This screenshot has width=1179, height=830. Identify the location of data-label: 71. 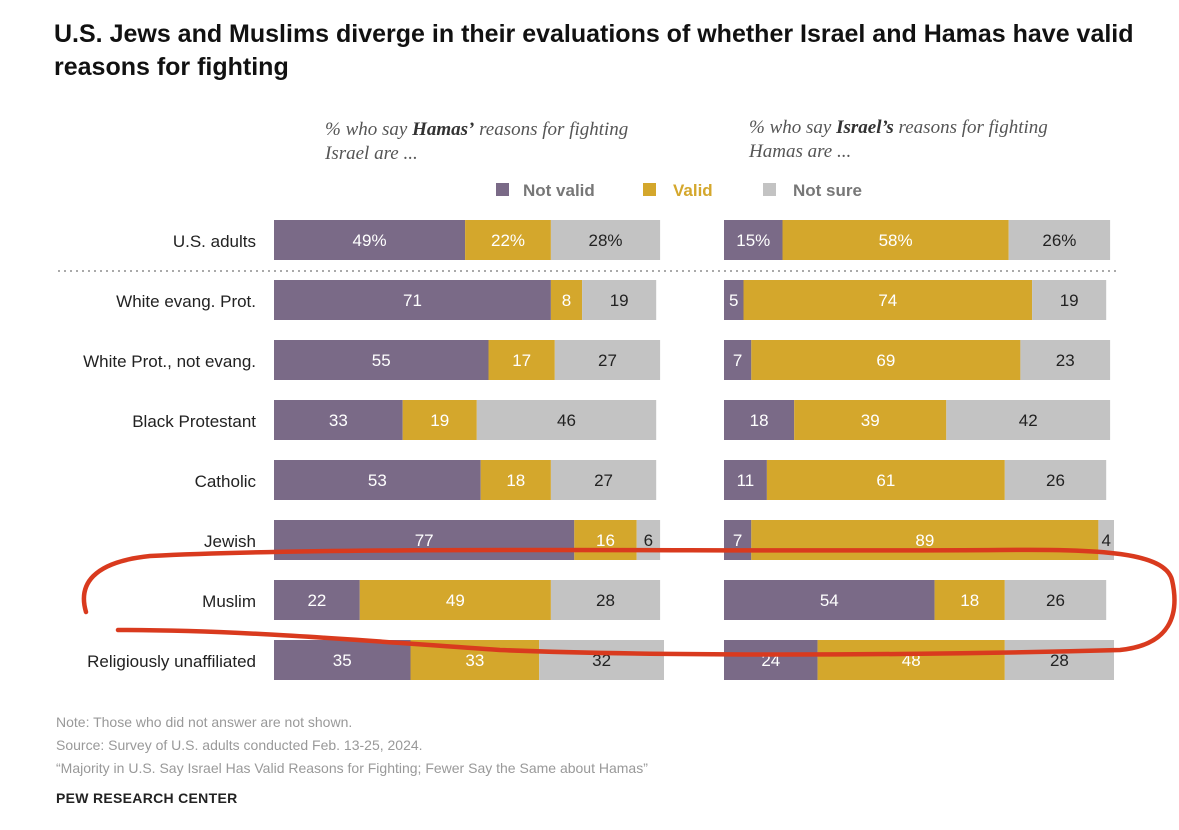
(412, 300).